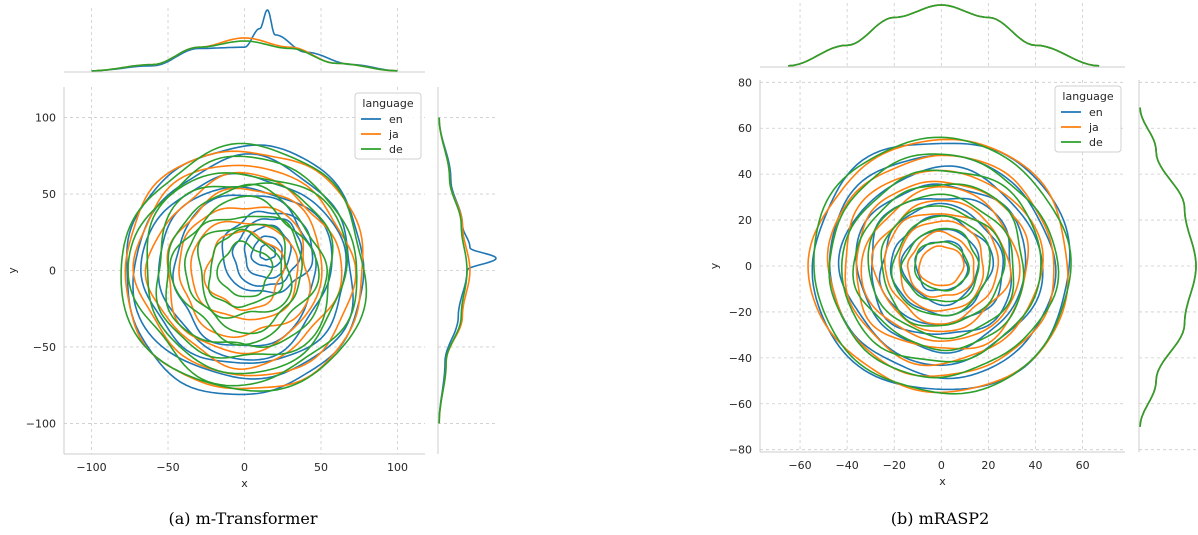 This screenshot has height=535, width=1198. Describe the element at coordinates (745, 128) in the screenshot. I see `y-tick-label: 60` at that location.